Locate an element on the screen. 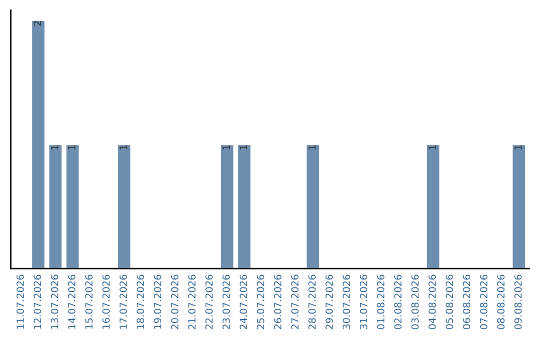 This screenshot has height=340, width=540. x-tick-label: 01.08.2026 is located at coordinates (380, 302).